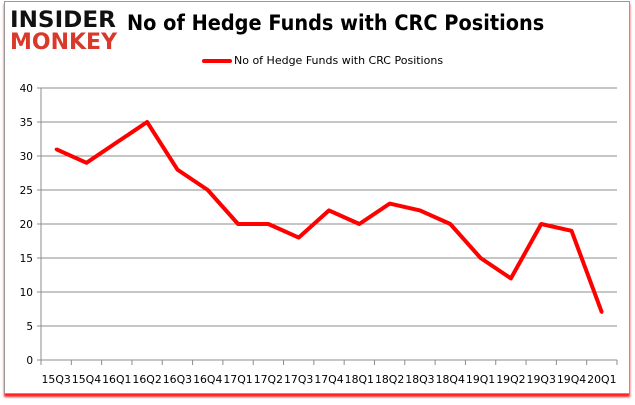 This screenshot has height=405, width=635. I want to click on x-tick-label: 17Q1, so click(237, 380).